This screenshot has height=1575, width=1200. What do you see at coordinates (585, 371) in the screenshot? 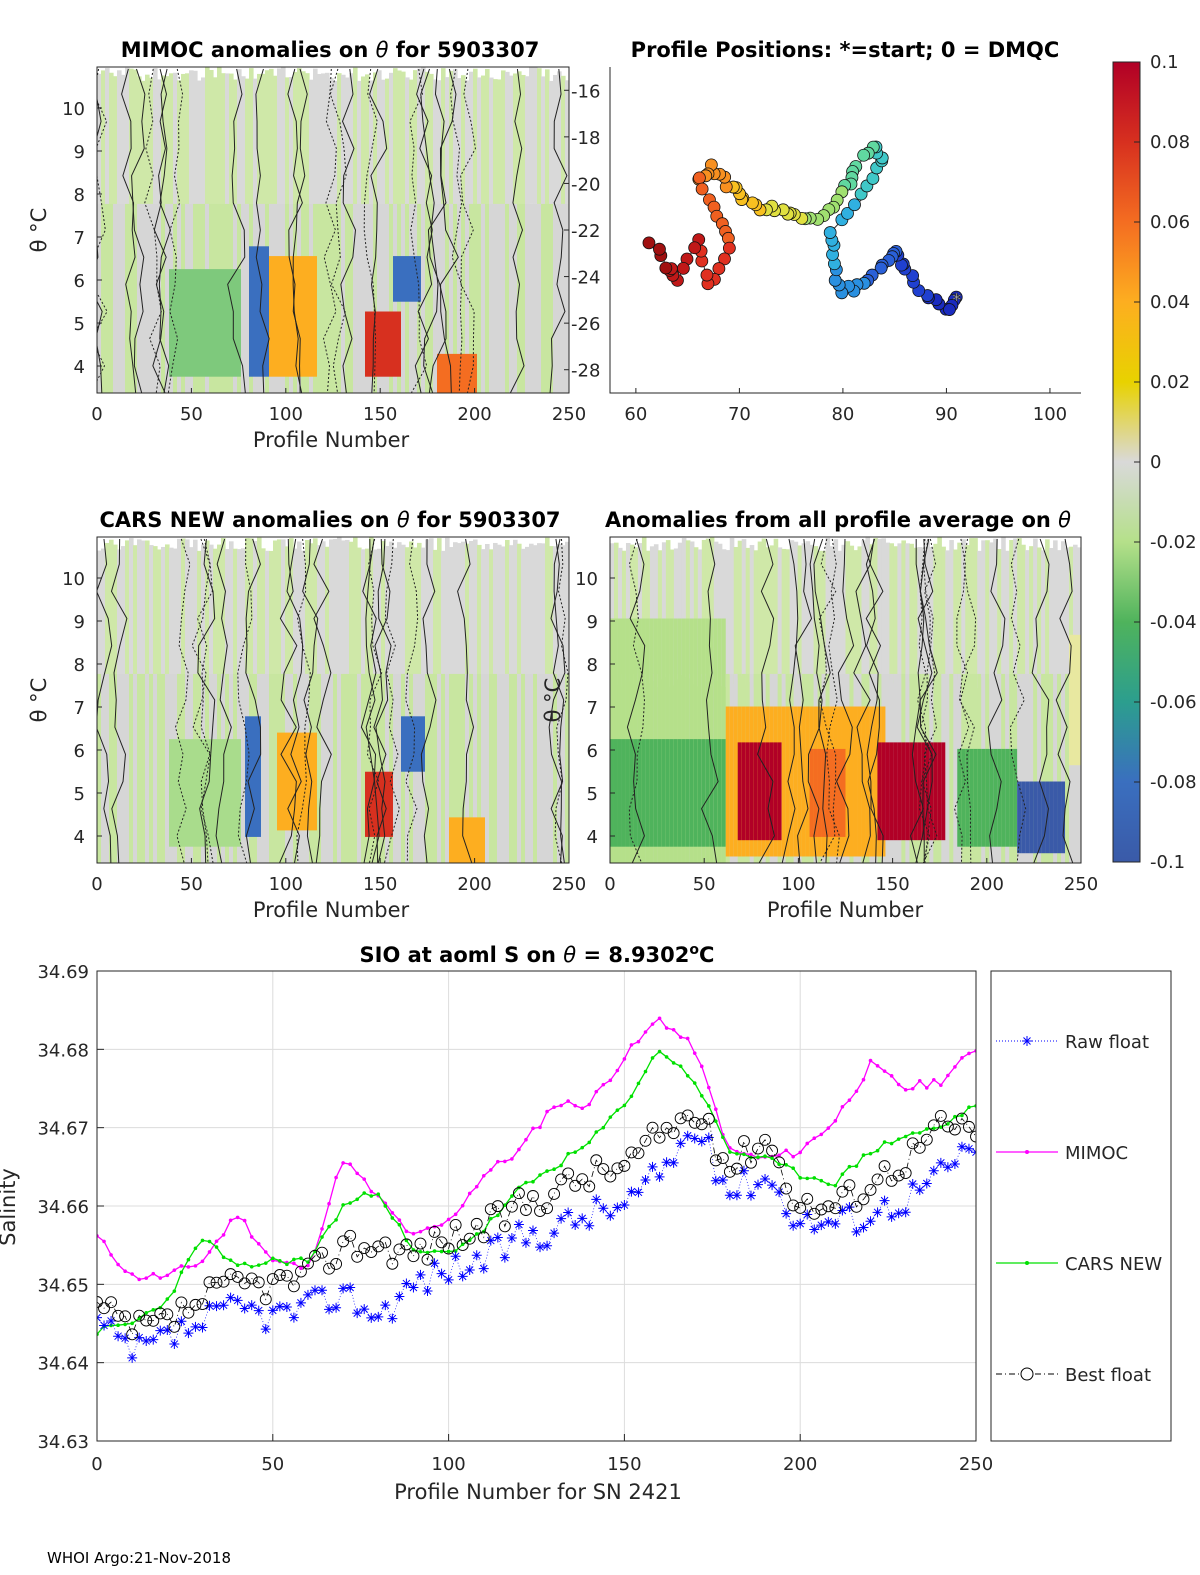
I see `y-tick-label: -28` at bounding box center [585, 371].